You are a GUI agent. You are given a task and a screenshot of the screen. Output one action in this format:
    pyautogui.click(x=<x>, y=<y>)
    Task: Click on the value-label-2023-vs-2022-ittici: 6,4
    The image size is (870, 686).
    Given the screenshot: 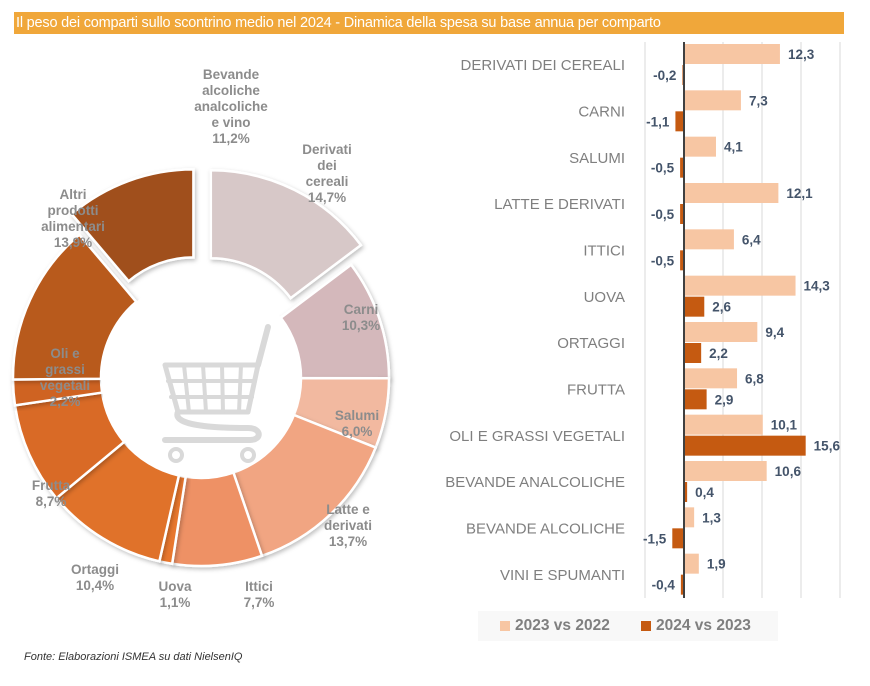 What is the action you would take?
    pyautogui.click(x=751, y=239)
    